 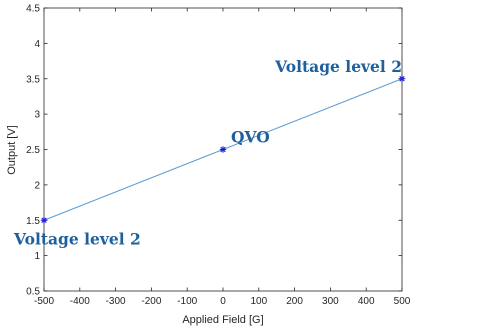 What do you see at coordinates (33, 221) in the screenshot?
I see `y-tick-label: 1.5` at bounding box center [33, 221].